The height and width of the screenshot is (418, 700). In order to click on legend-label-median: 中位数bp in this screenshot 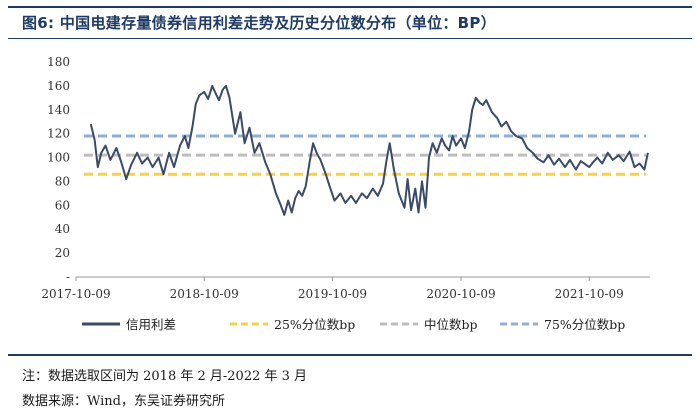, I will do `click(451, 324)`.